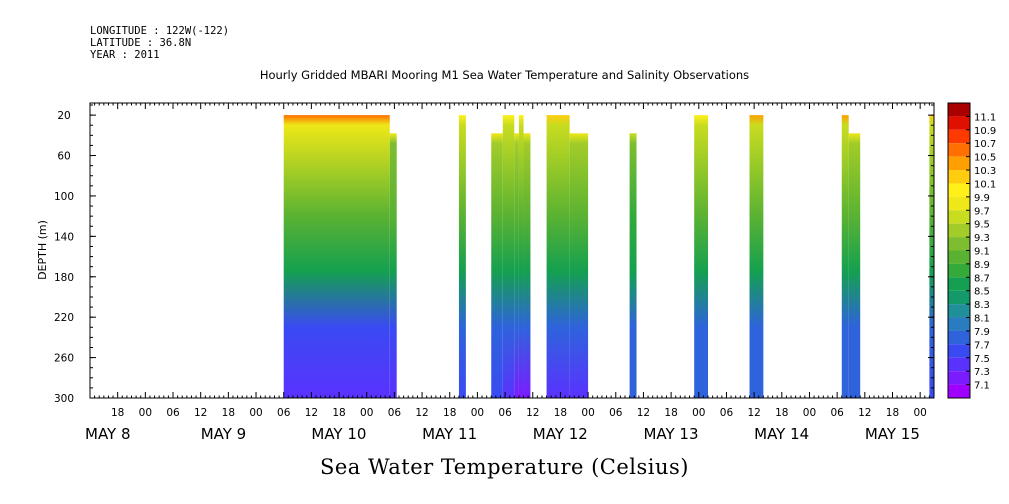  Describe the element at coordinates (160, 31) in the screenshot. I see `longitude-label: LONGITUDE : 122W(-122)` at that location.